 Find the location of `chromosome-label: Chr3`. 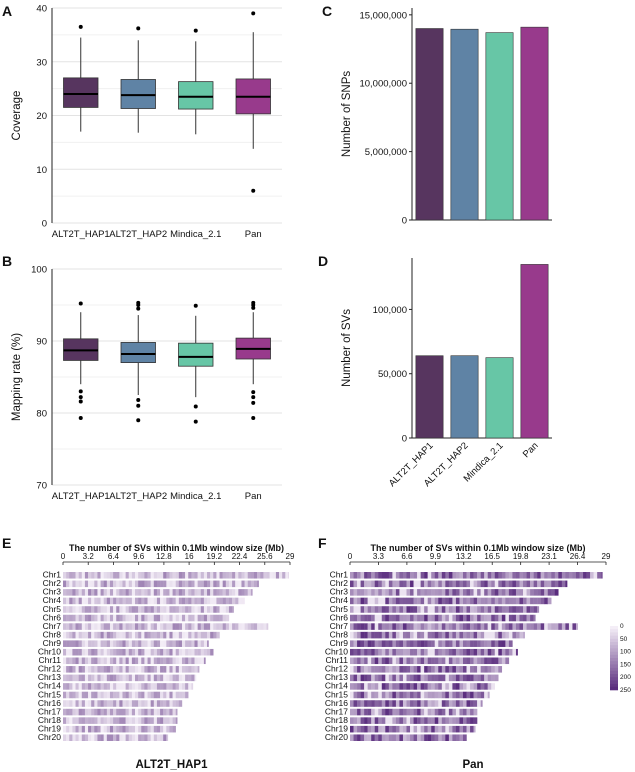

chromosome-label: Chr3 is located at coordinates (339, 592).